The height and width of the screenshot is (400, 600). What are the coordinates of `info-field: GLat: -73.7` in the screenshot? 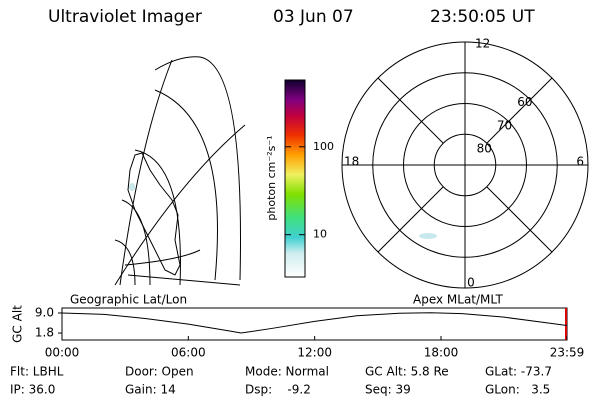 It's located at (518, 372).